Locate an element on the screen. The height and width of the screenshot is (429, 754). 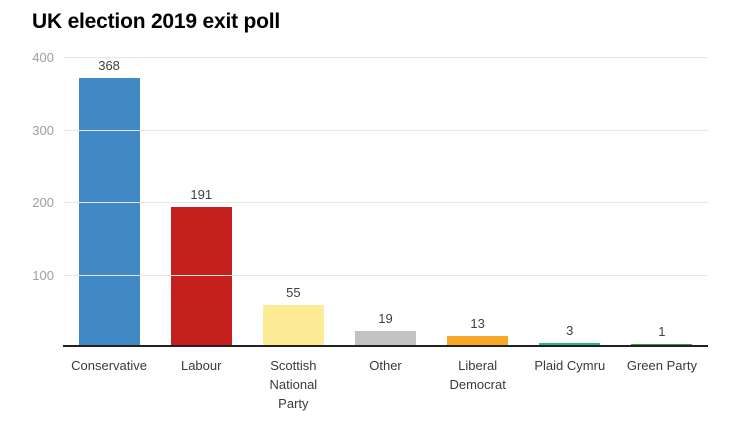
band-other: 19 is located at coordinates (385, 201).